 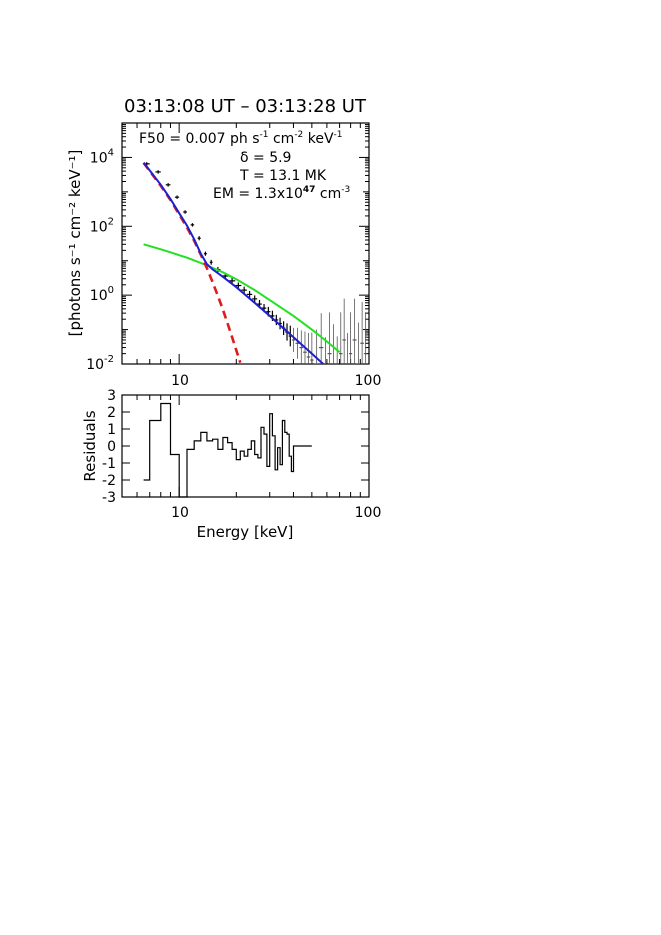 What do you see at coordinates (100, 260) in the screenshot?
I see `y-tick-labels: 10⁻² 10⁰ 10² 10⁴` at bounding box center [100, 260].